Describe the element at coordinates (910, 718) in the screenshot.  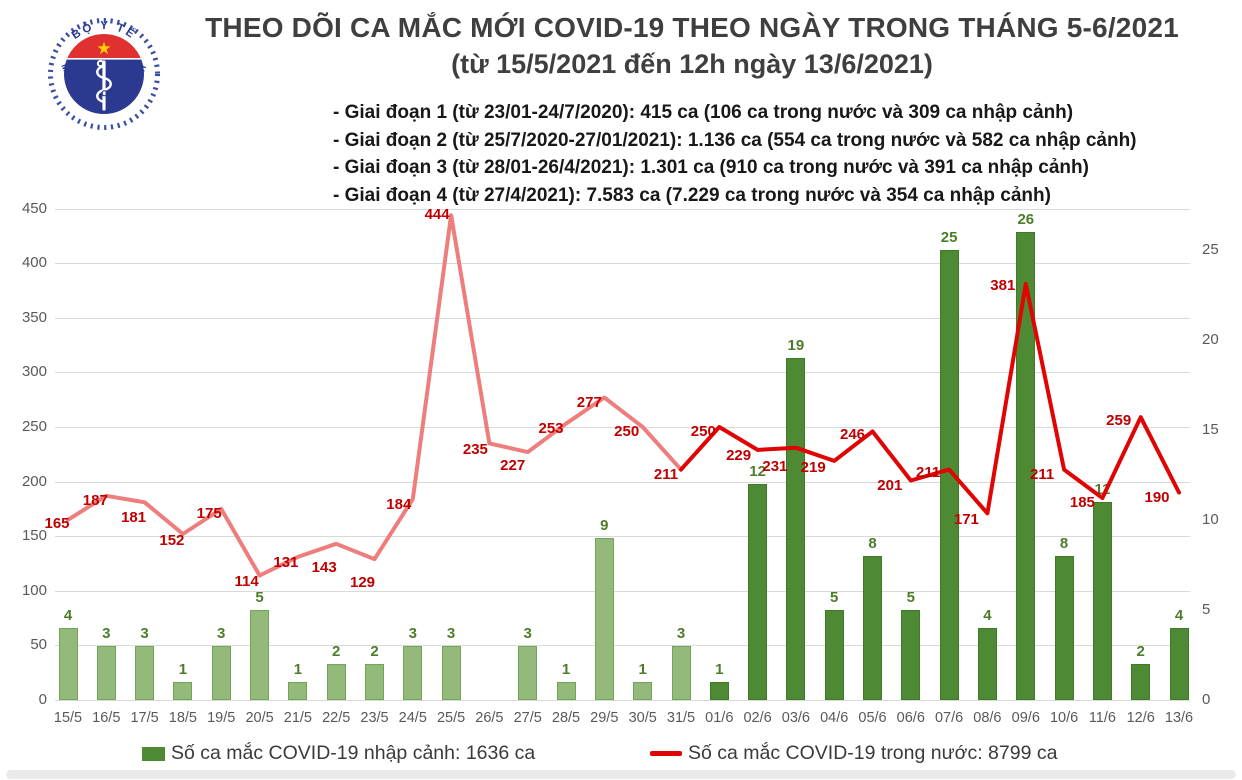
I see `x-axis-label: 06/6` at that location.